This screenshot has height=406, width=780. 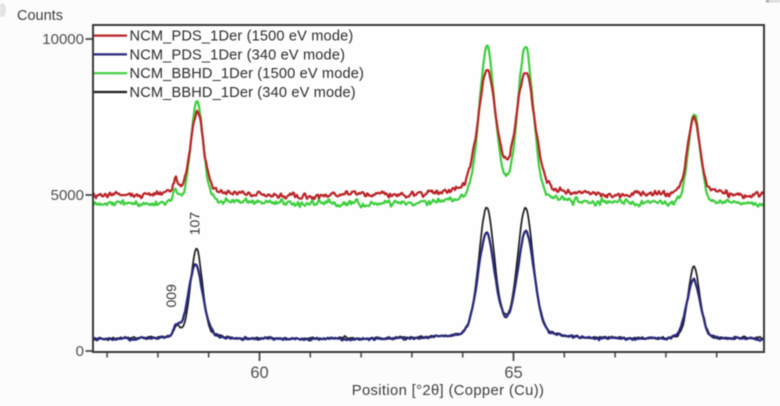 What do you see at coordinates (80, 351) in the screenshot?
I see `svg-text: 0` at bounding box center [80, 351].